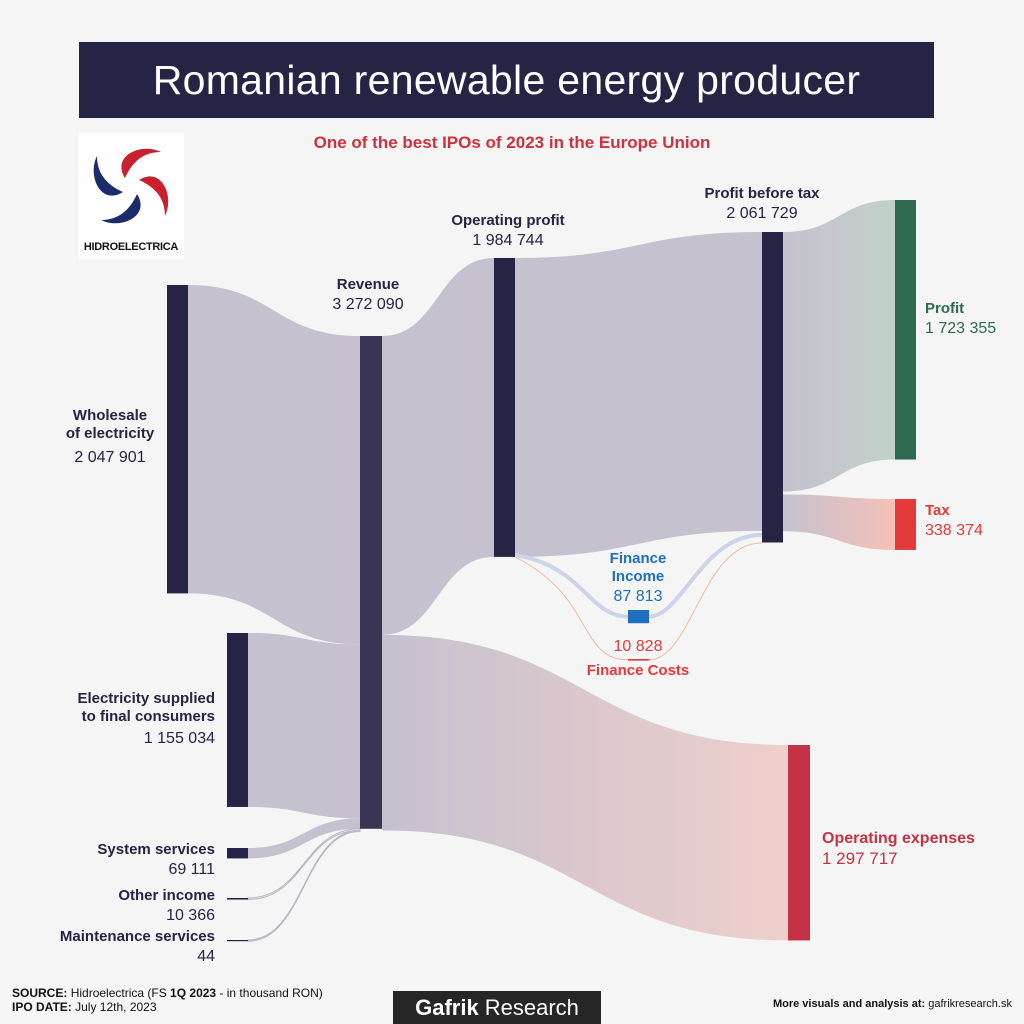 This screenshot has height=1024, width=1024. What do you see at coordinates (638, 394) in the screenshot?
I see `link-opprofit-pbt` at bounding box center [638, 394].